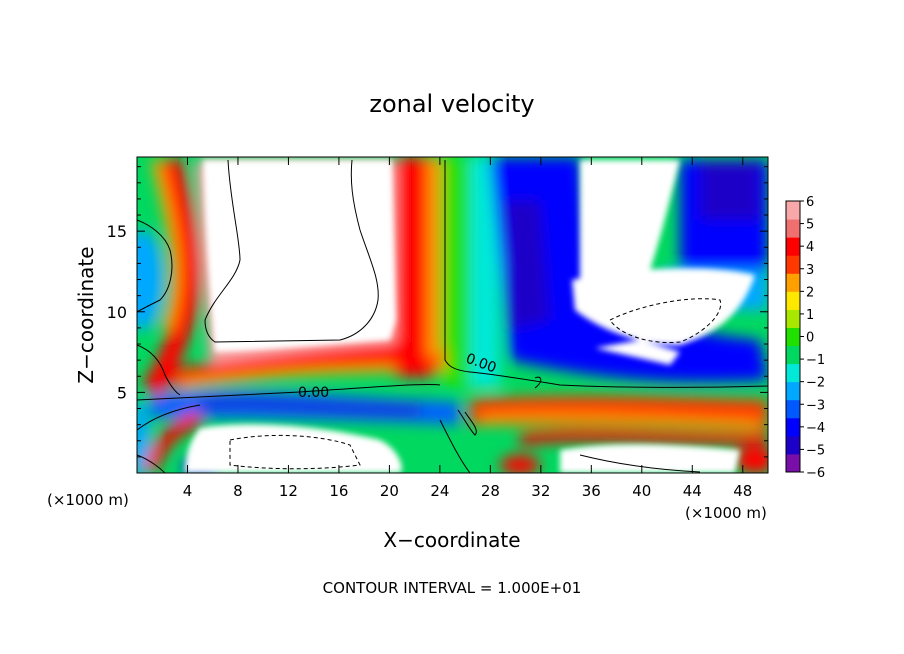 This screenshot has height=654, width=904. I want to click on y-tick-label: 15, so click(117, 231).